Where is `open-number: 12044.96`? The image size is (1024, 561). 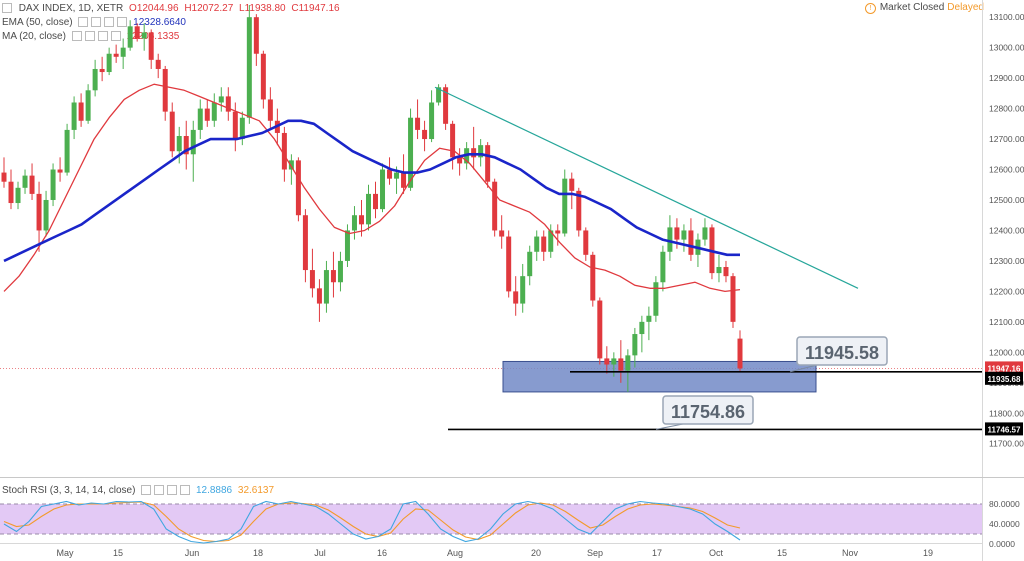
open-number: 12044.96 is located at coordinates (157, 8).